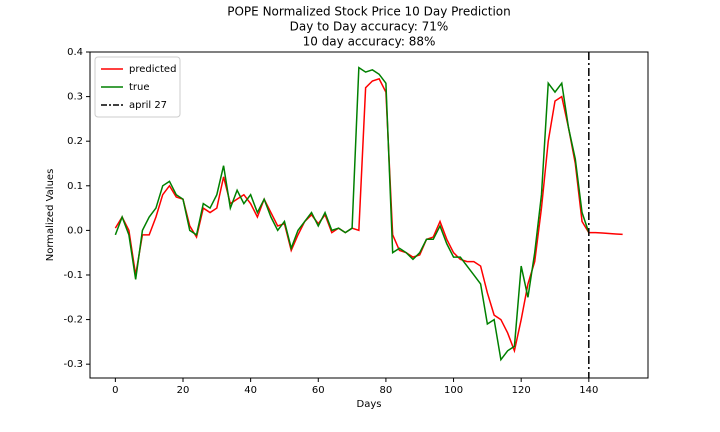  Describe the element at coordinates (250, 390) in the screenshot. I see `x-tick-label: 40` at that location.